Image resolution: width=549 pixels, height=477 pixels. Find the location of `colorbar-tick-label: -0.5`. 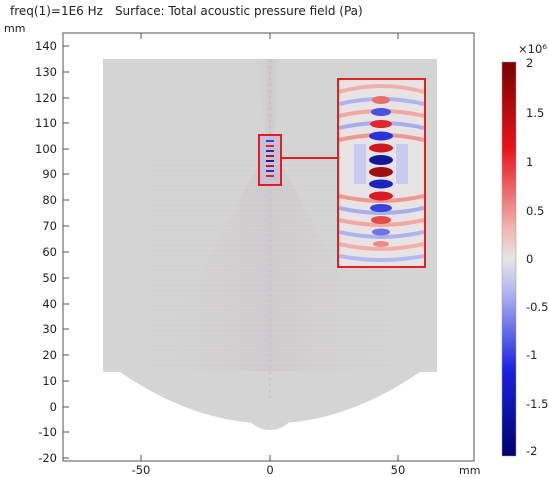

colorbar-tick-label: -0.5 is located at coordinates (537, 307).